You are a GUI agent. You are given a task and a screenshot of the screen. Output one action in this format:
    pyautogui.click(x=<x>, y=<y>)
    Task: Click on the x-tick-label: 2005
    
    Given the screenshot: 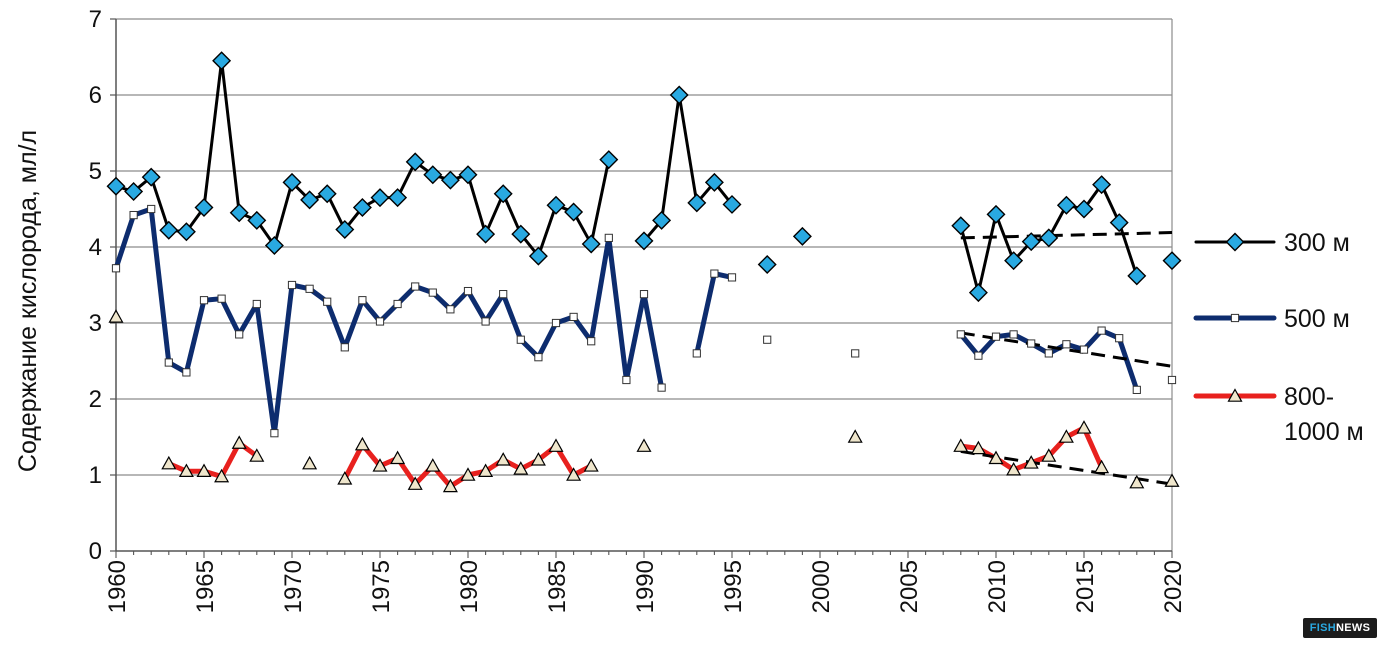 What is the action you would take?
    pyautogui.click(x=909, y=586)
    